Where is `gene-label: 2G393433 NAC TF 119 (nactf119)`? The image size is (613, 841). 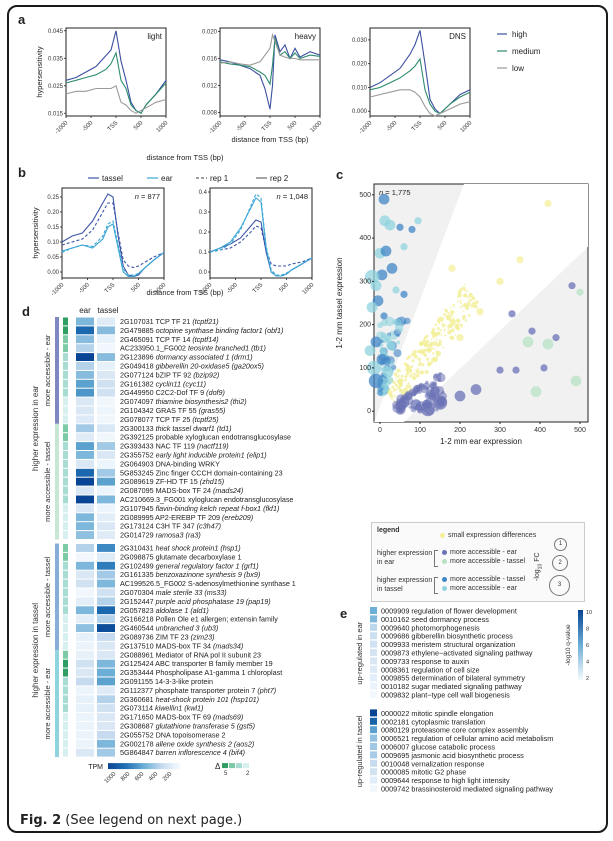 gene-label: 2G393433 NAC TF 119 (nactf119) is located at coordinates (174, 446).